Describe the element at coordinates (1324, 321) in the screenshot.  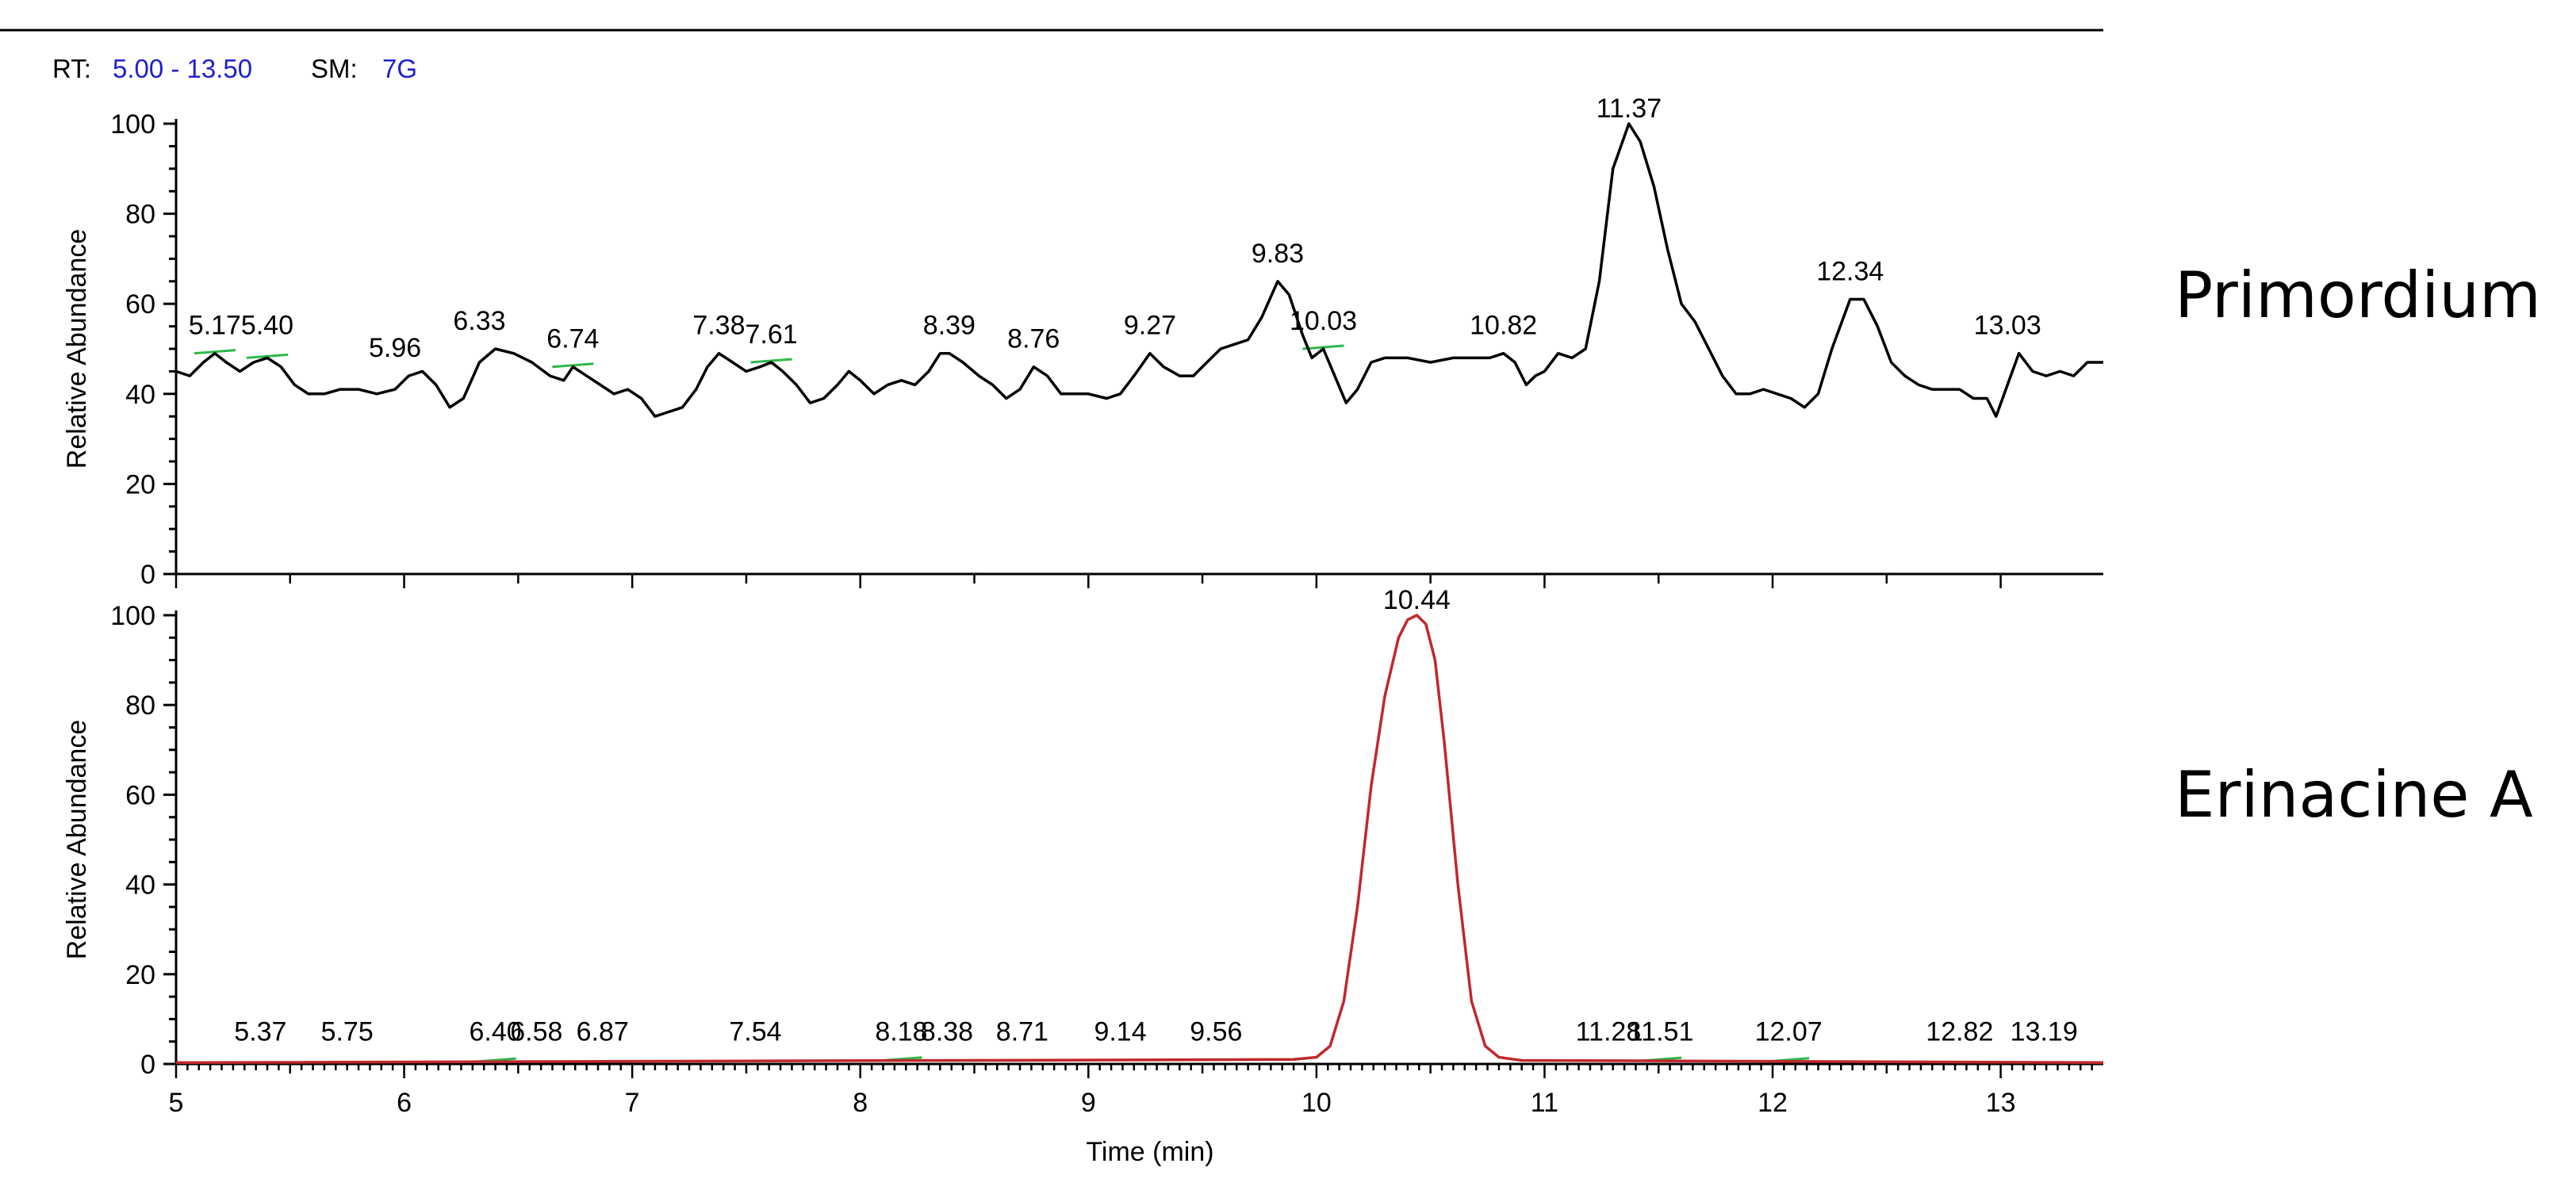
I see `peak-label: 10.03` at that location.